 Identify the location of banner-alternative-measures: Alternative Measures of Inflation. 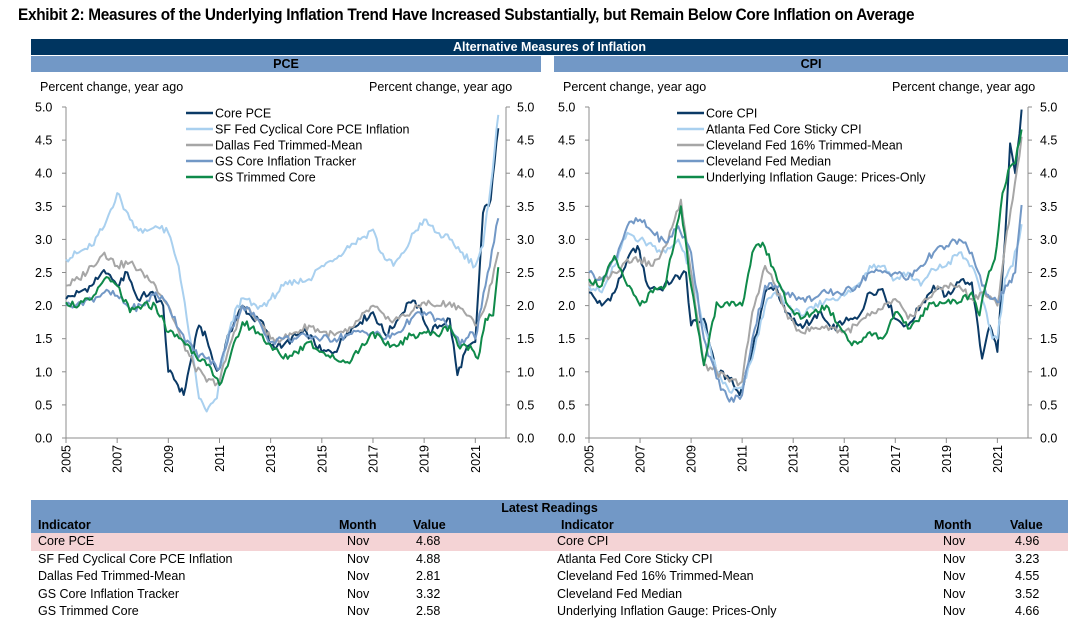
(549, 47).